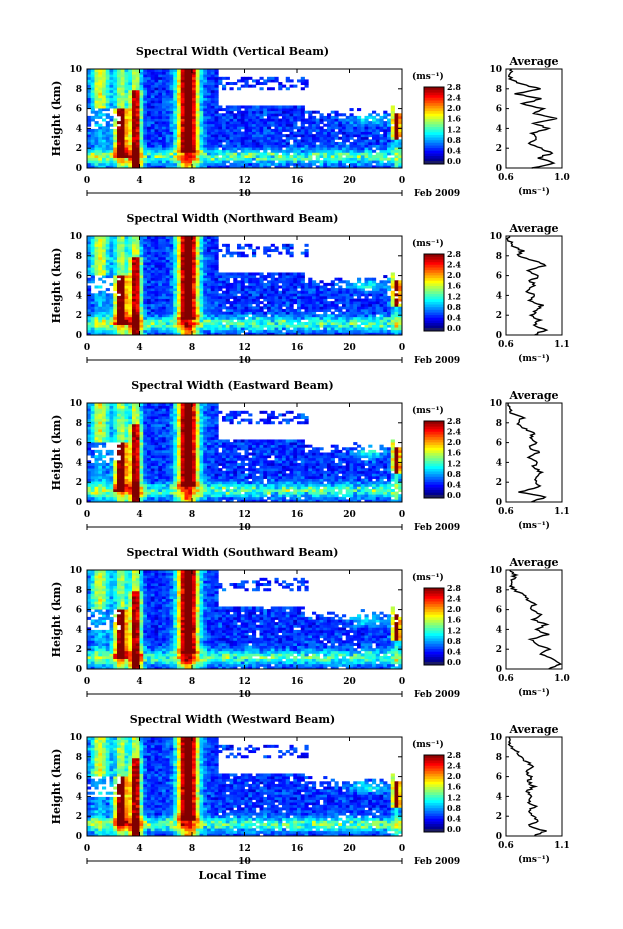 This screenshot has width=623, height=929. I want to click on colorbar-underflow, so click(434, 162).